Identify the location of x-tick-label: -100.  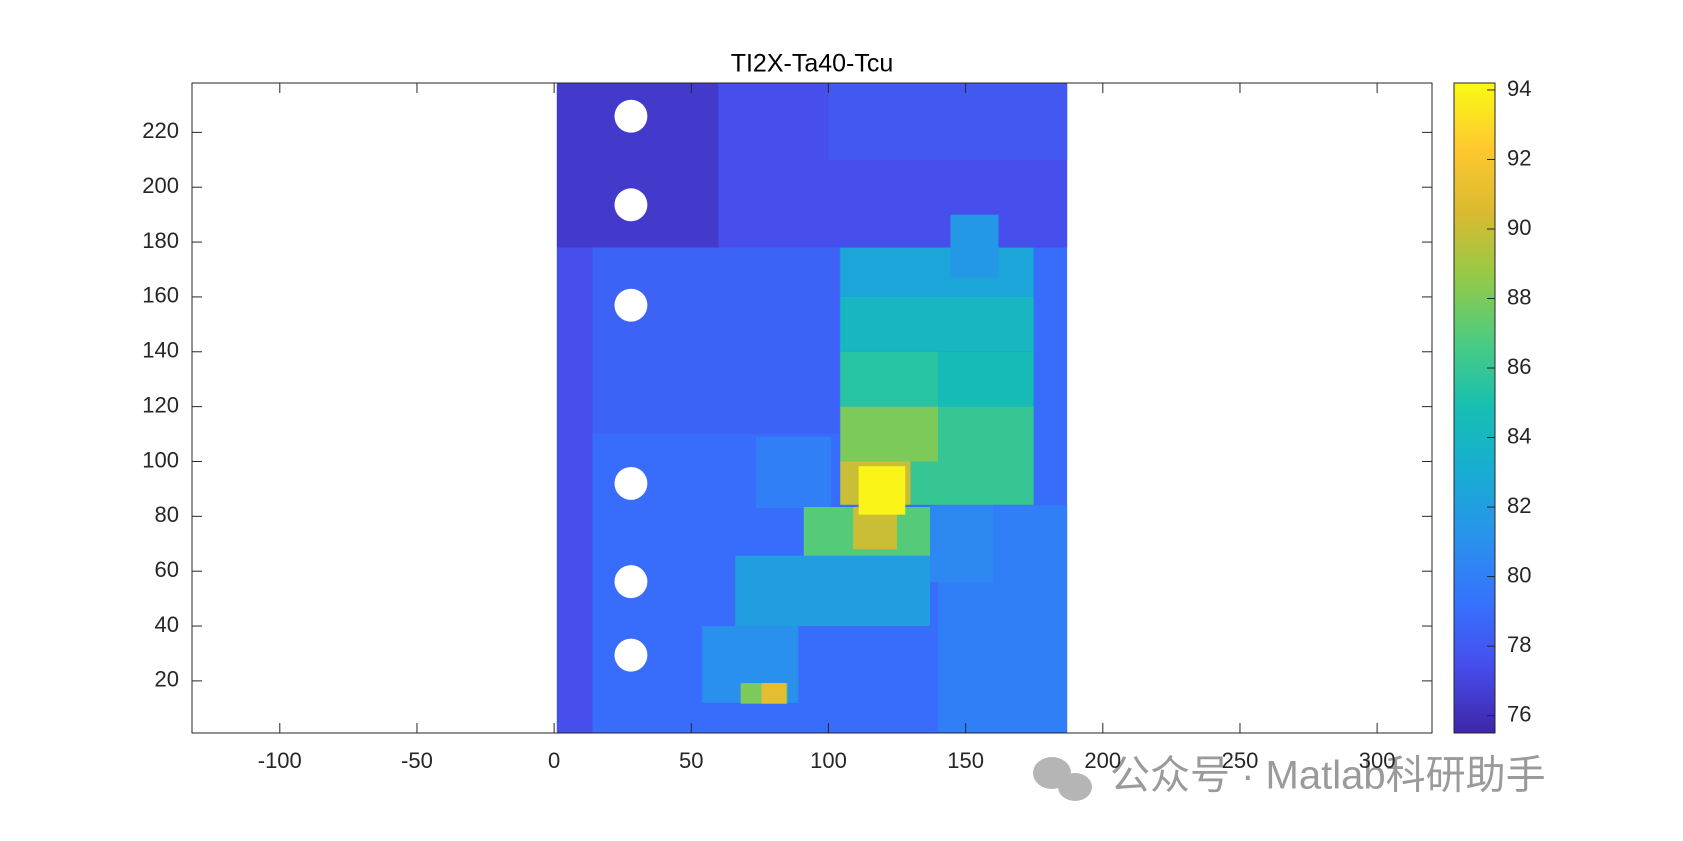
(280, 760).